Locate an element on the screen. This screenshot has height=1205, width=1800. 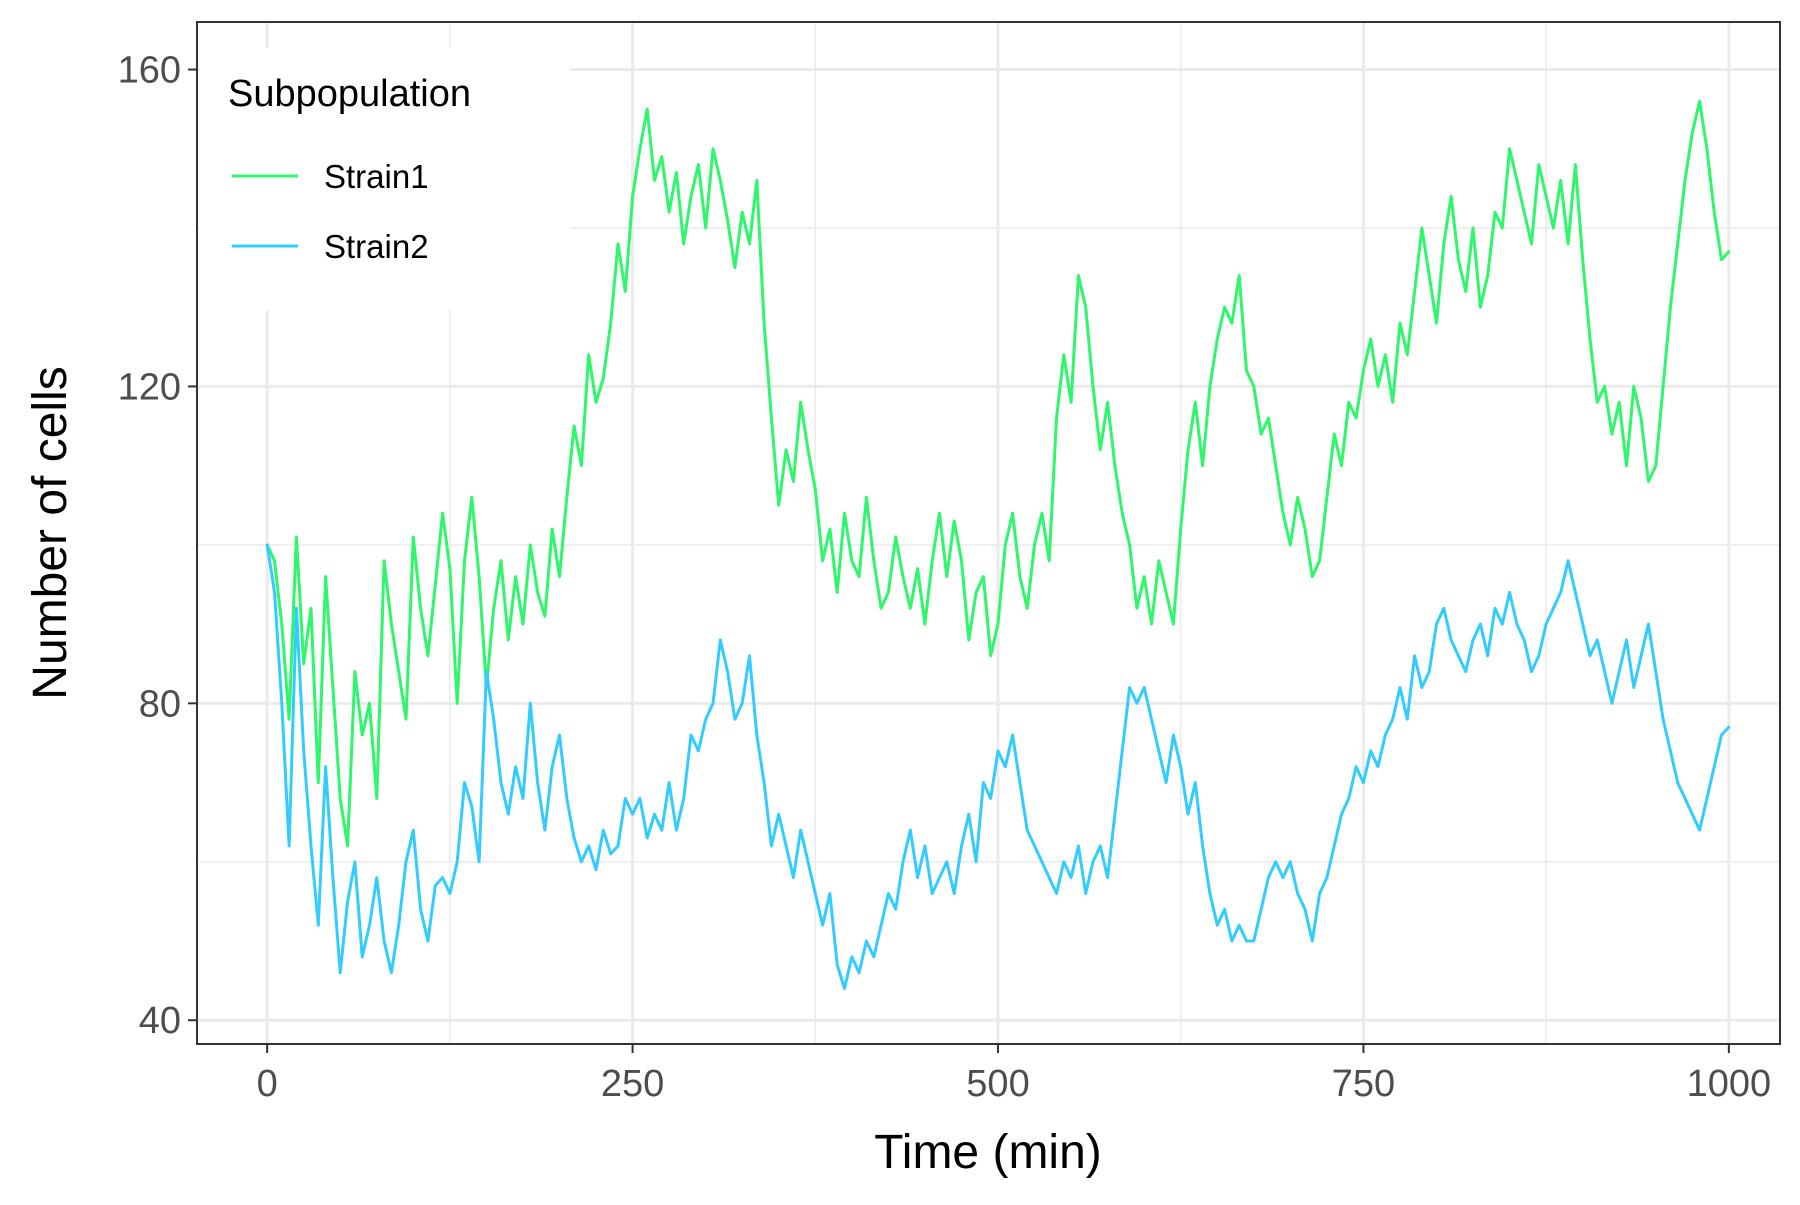
x-tick-label: 1000 is located at coordinates (1729, 1084).